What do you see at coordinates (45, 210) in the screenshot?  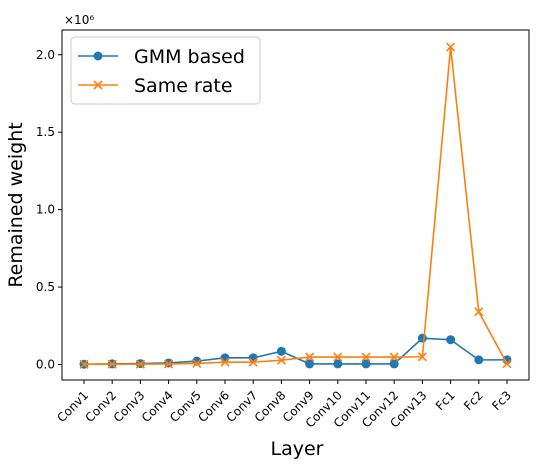 I see `y-tick-label: 1.0` at bounding box center [45, 210].